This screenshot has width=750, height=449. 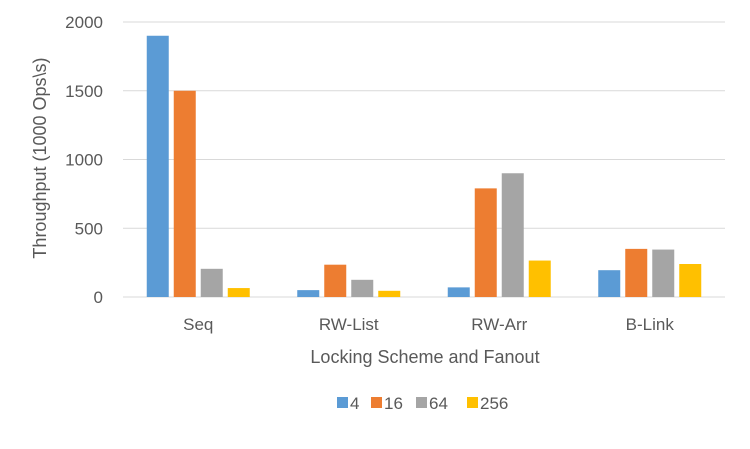 What do you see at coordinates (84, 91) in the screenshot?
I see `y-tick-label: 1500` at bounding box center [84, 91].